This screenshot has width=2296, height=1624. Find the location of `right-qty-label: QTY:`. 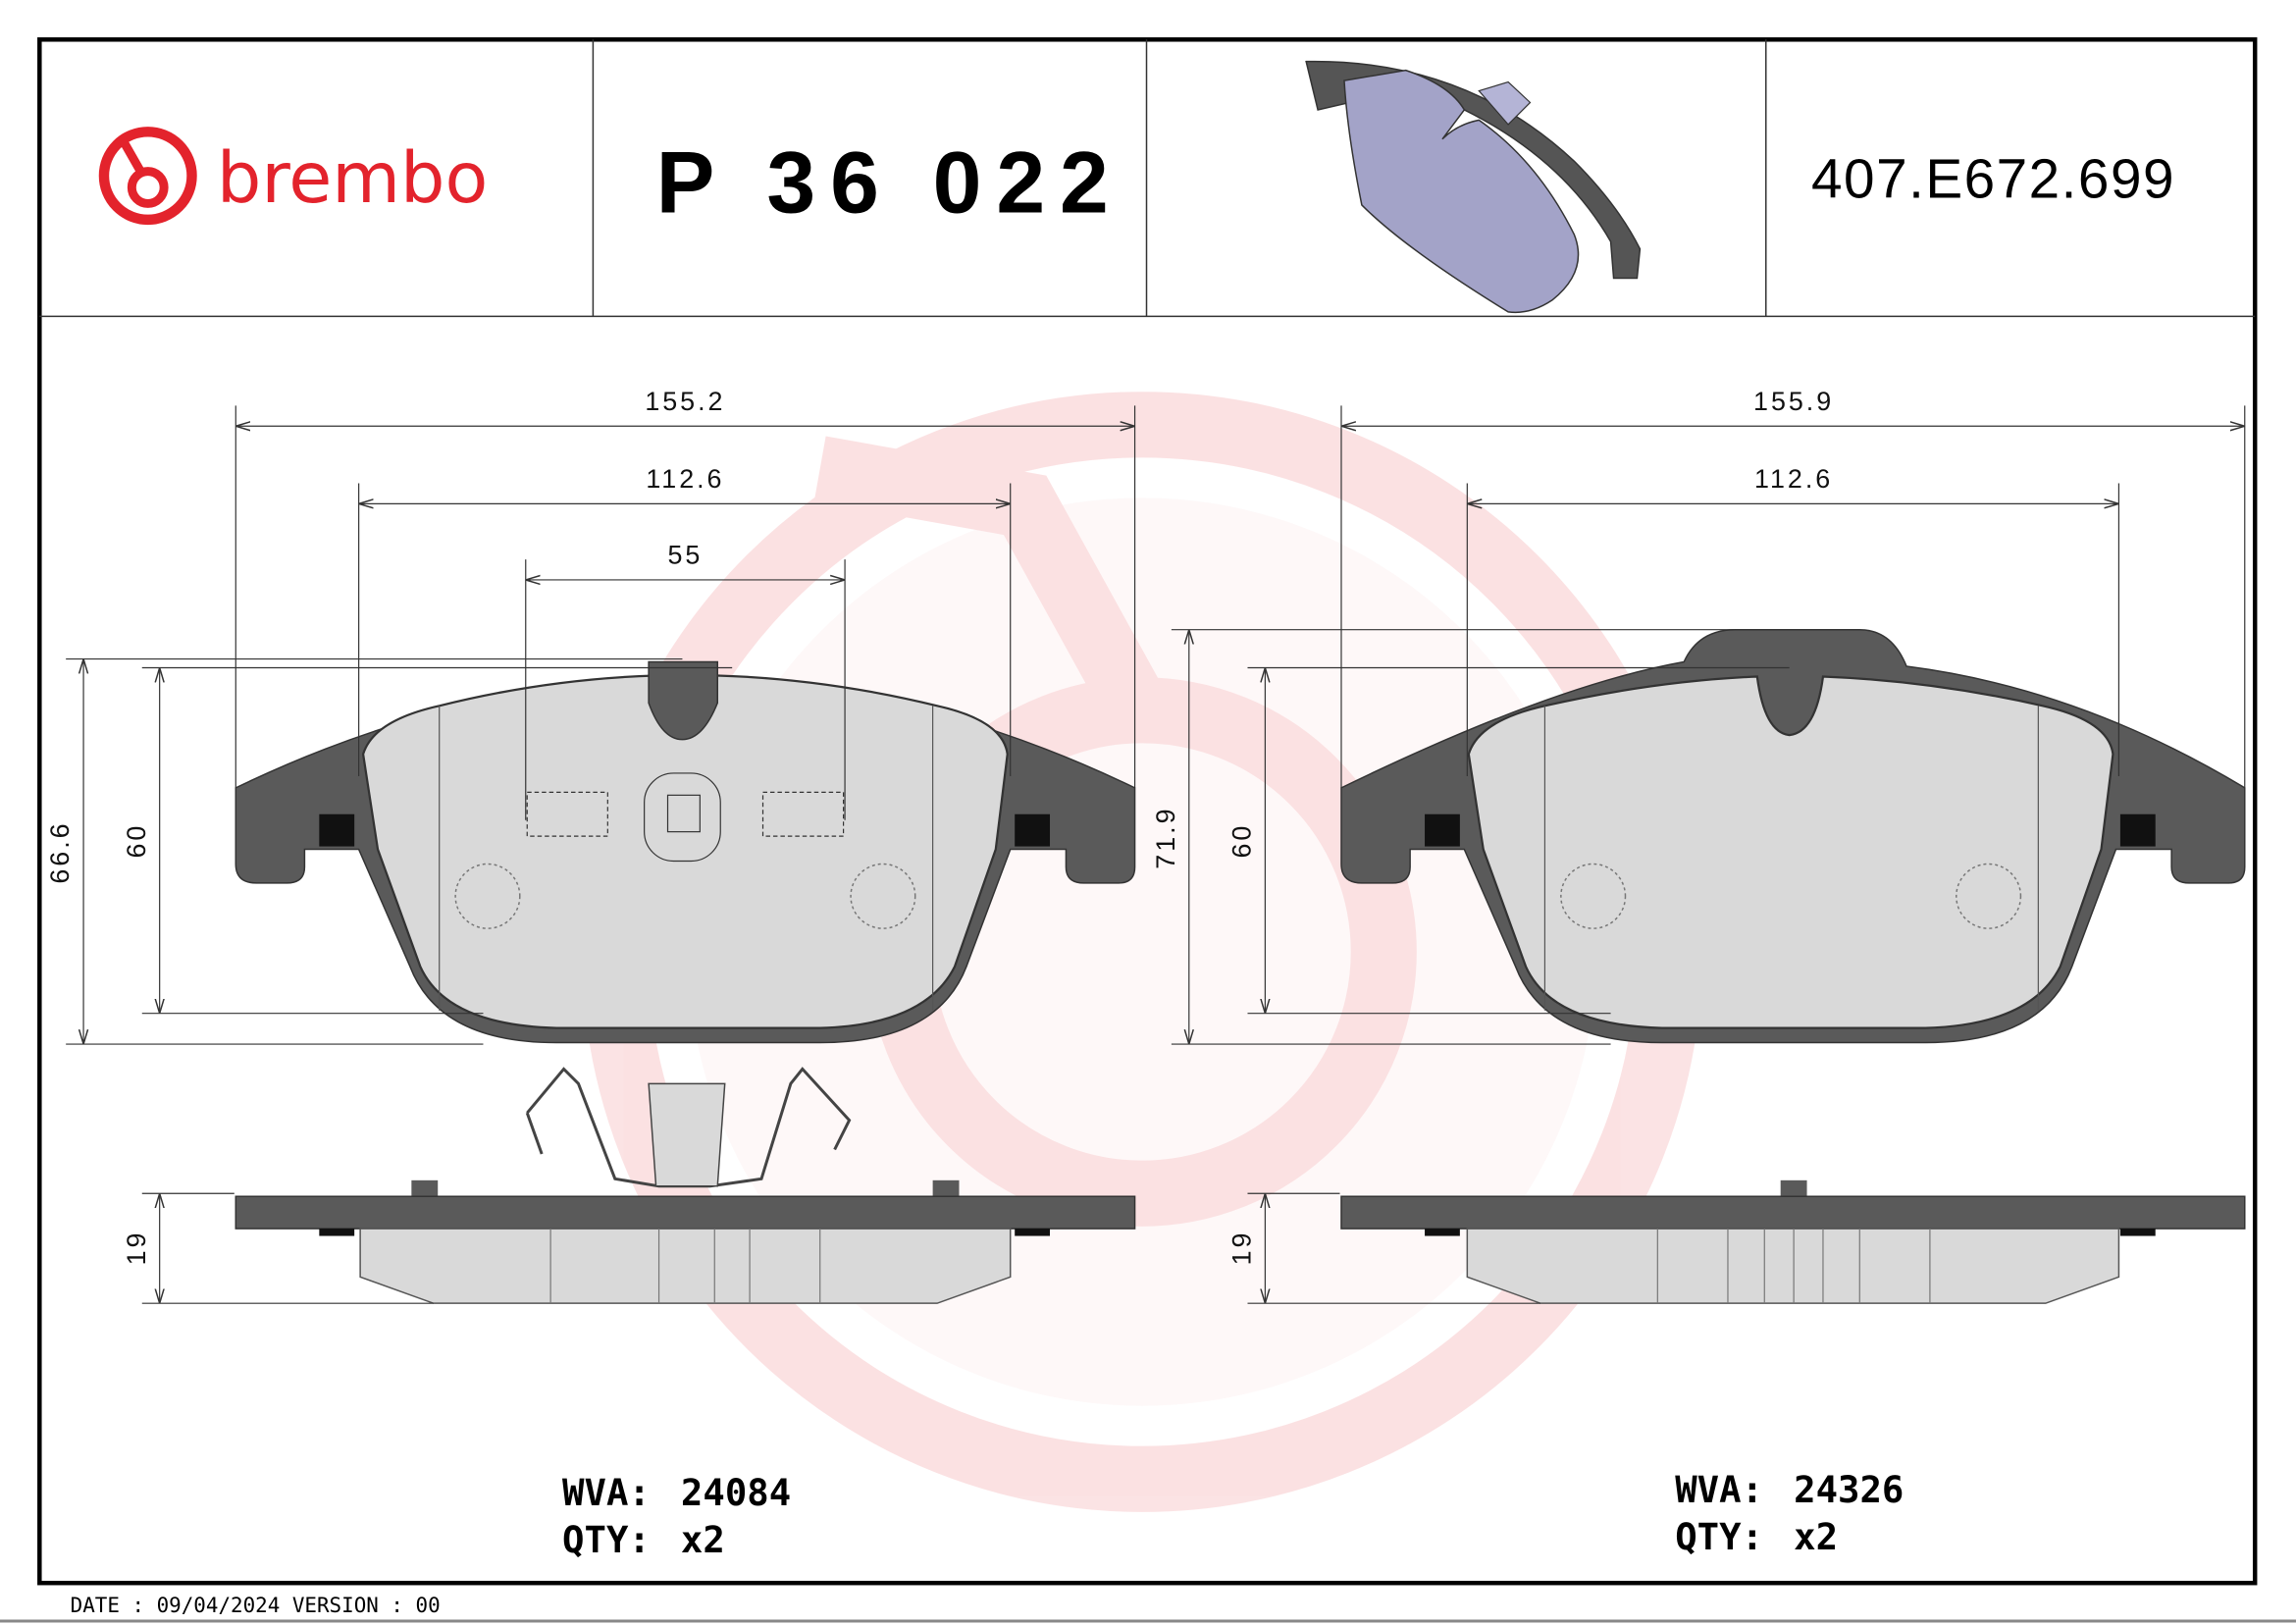

right-qty-label: QTY: is located at coordinates (1719, 1536).